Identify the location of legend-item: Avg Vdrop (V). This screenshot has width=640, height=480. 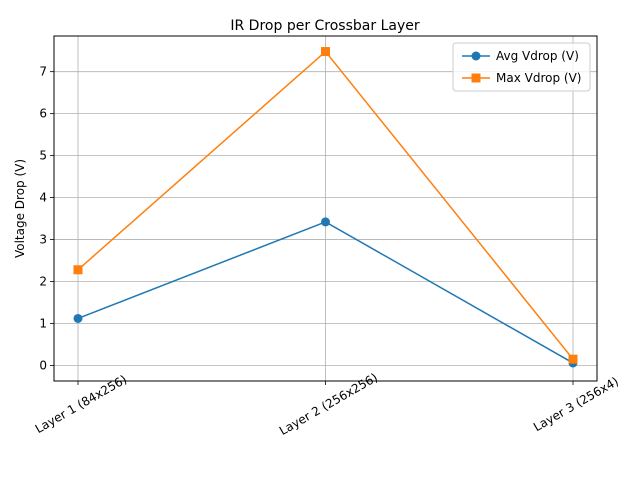
(520, 56).